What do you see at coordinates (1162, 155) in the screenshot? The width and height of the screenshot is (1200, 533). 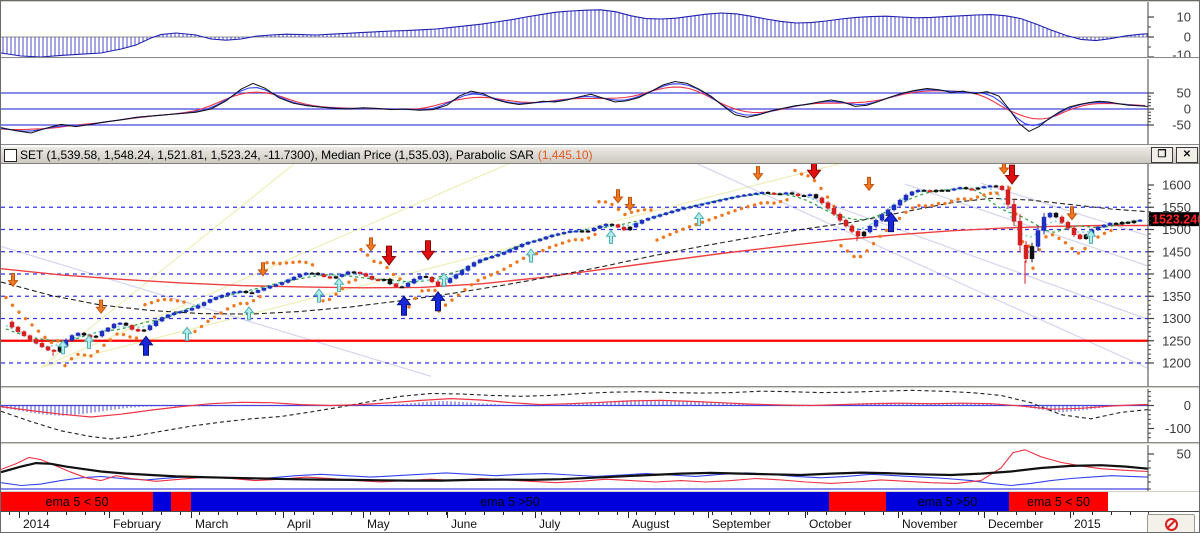 I see `maximize-button: ❐` at bounding box center [1162, 155].